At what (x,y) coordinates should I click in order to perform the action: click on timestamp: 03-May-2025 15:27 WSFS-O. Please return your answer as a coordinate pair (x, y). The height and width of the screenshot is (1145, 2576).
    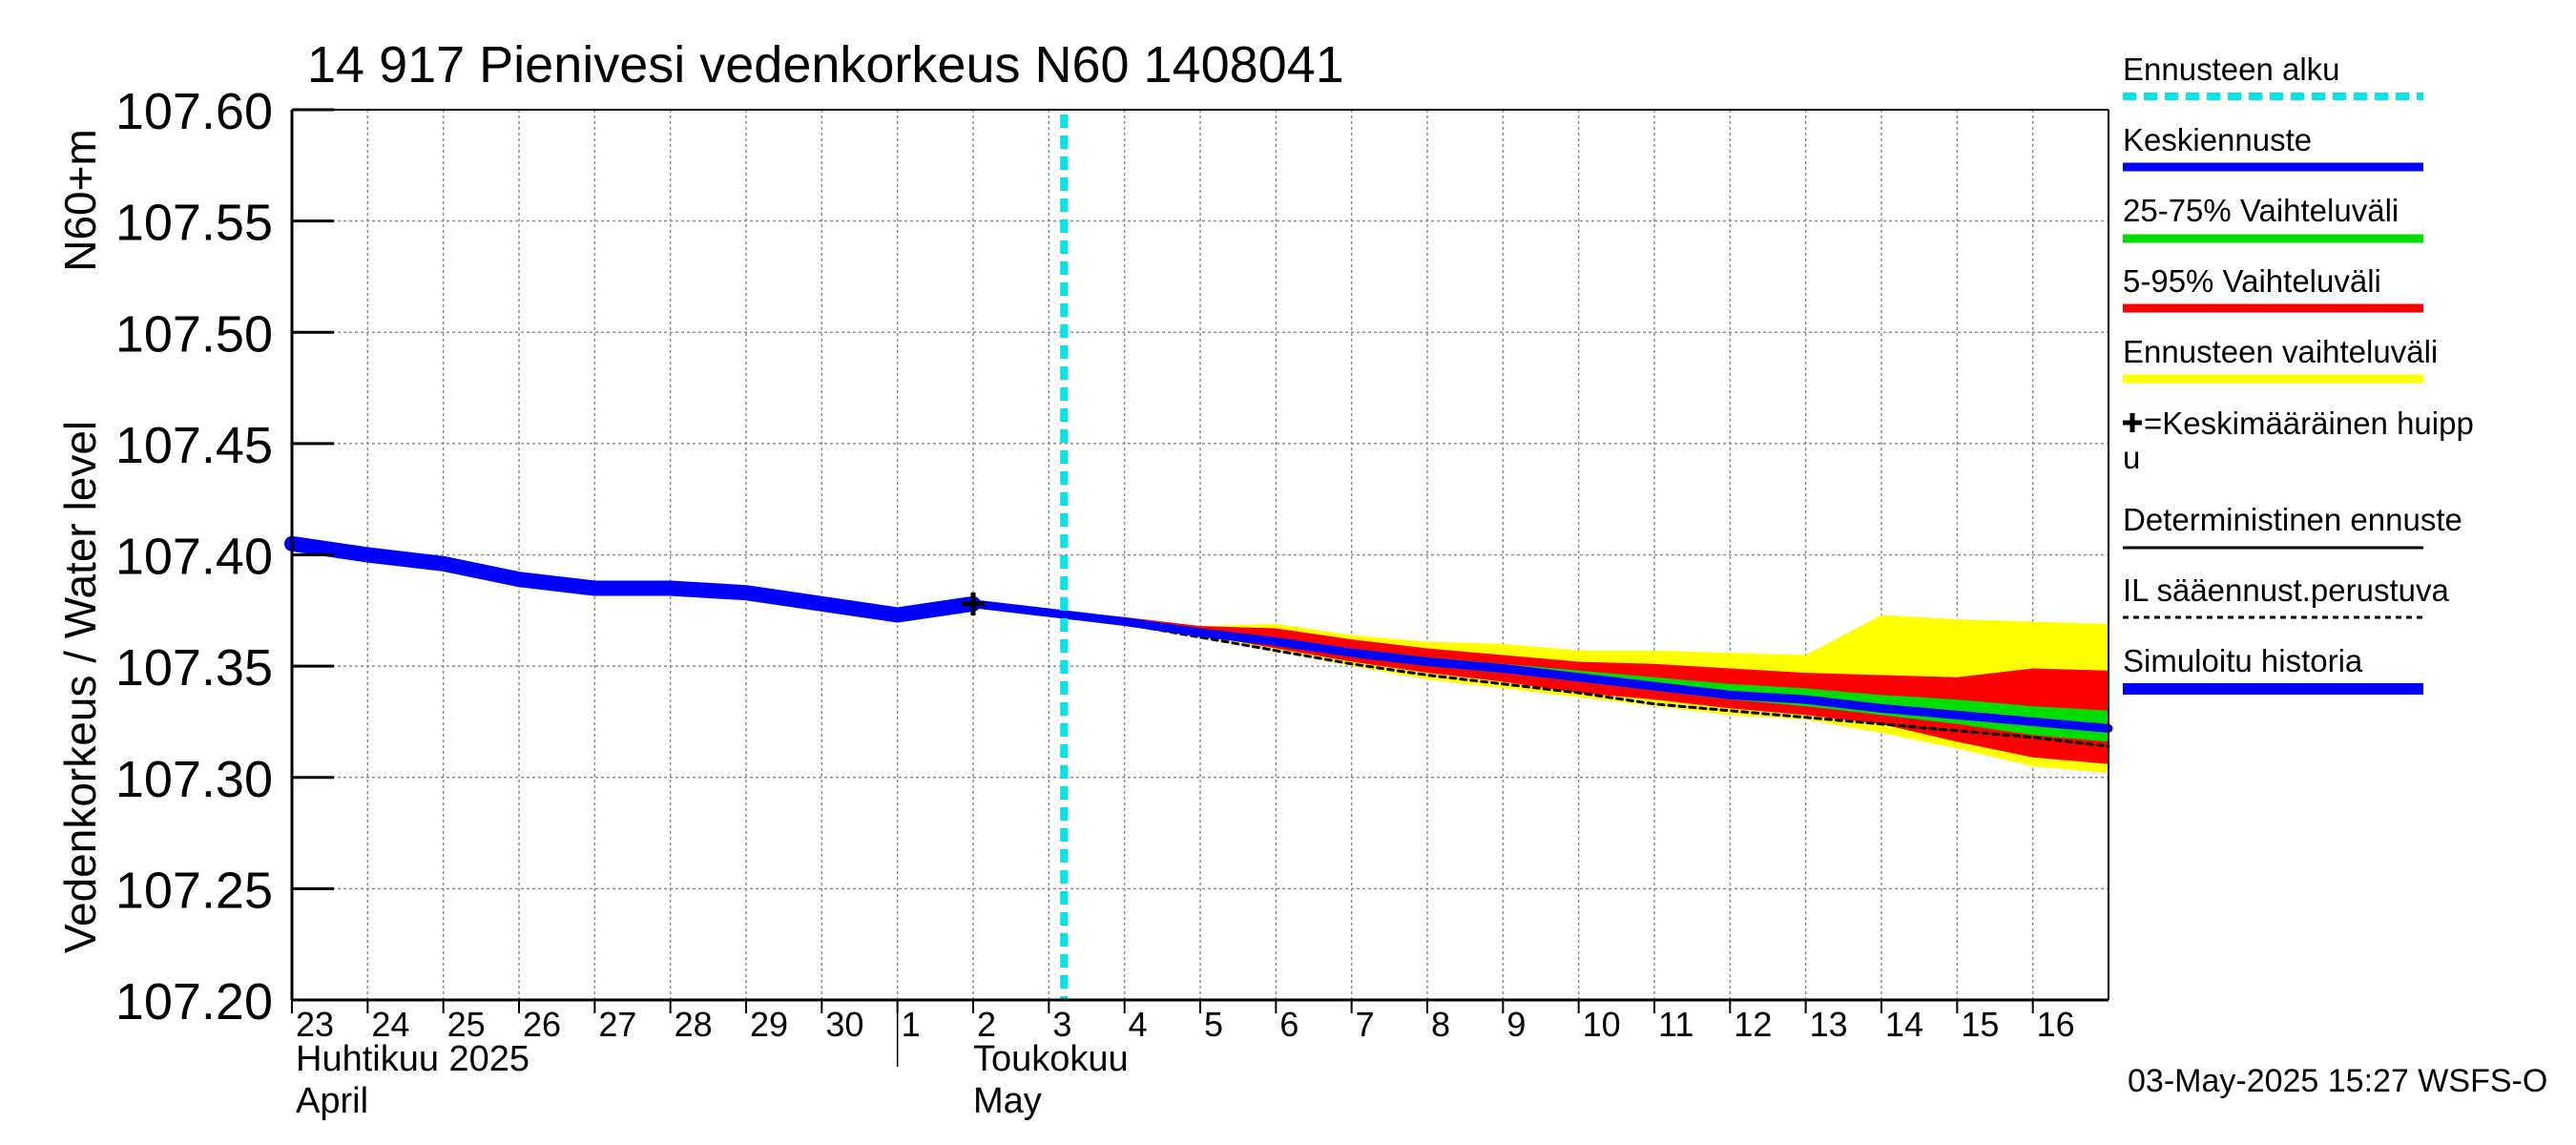
    Looking at the image, I should click on (2337, 1081).